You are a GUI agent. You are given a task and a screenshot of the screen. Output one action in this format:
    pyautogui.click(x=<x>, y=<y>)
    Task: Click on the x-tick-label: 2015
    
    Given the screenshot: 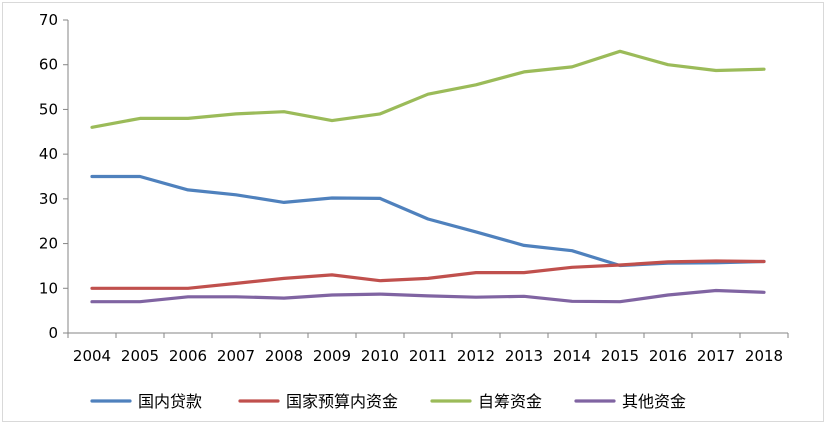 What is the action you would take?
    pyautogui.click(x=620, y=356)
    